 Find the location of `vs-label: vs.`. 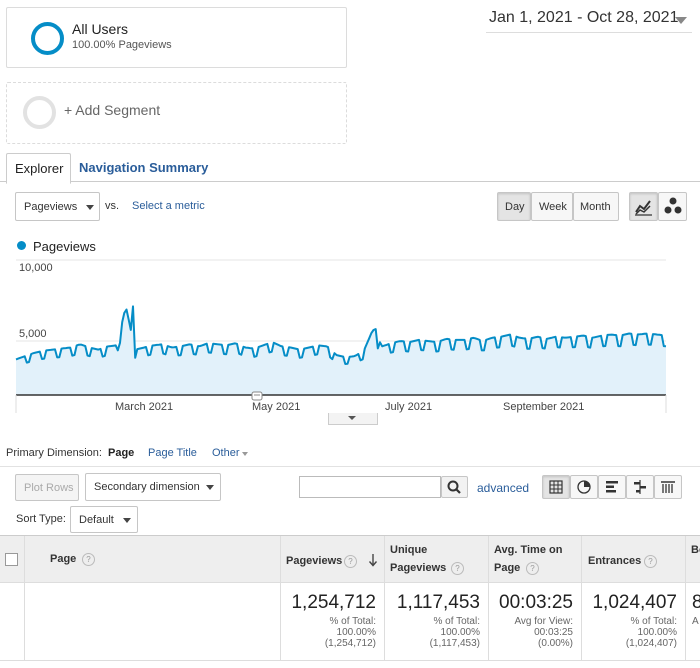

vs-label: vs. is located at coordinates (112, 206).